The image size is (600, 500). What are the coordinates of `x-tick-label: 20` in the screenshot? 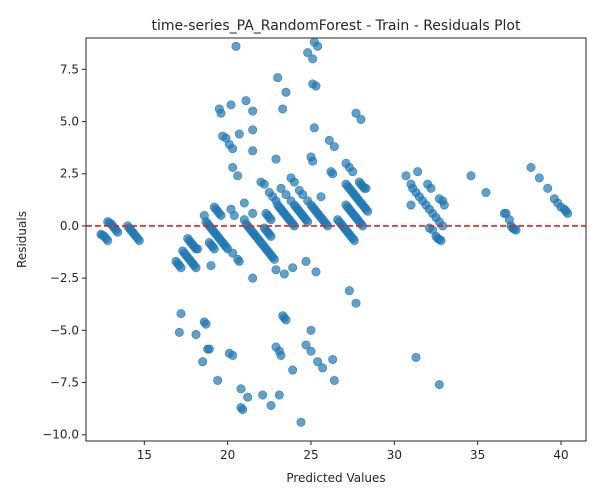 It's located at (227, 455).